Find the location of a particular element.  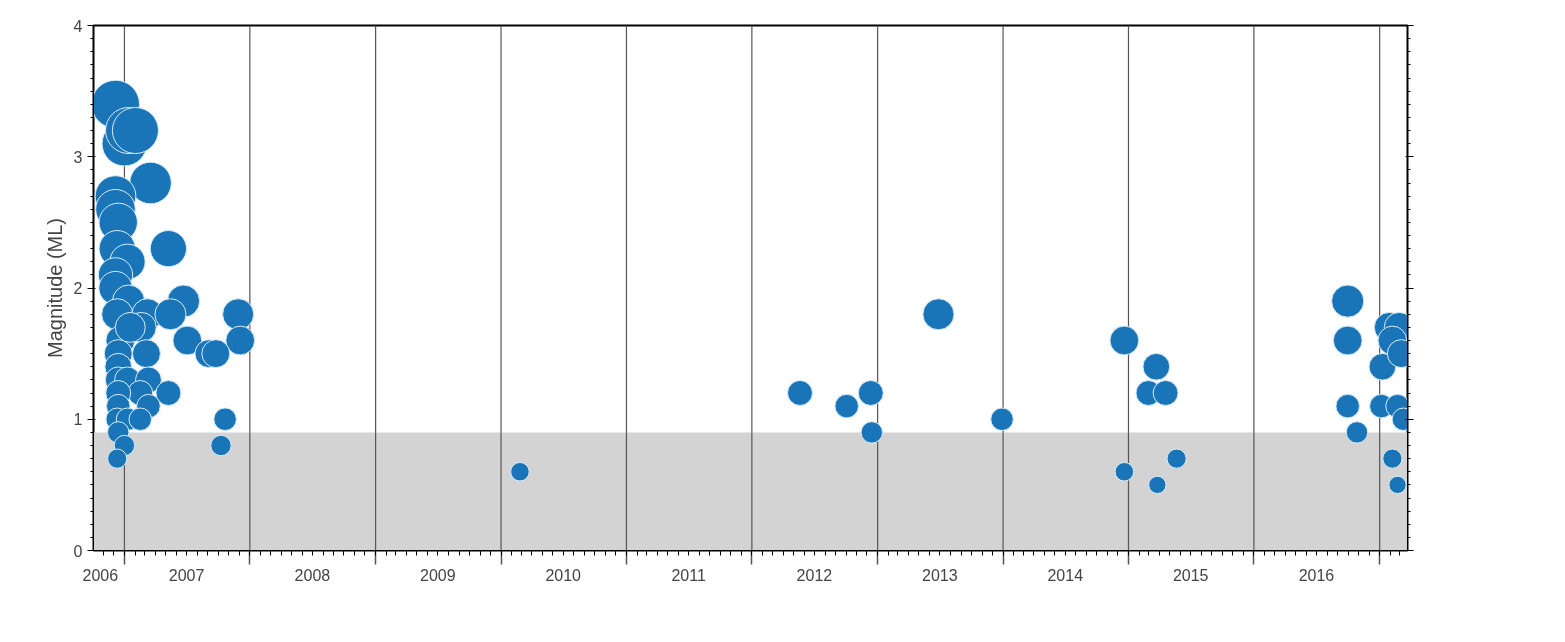

x-tick-label: 2015 is located at coordinates (1190, 575).